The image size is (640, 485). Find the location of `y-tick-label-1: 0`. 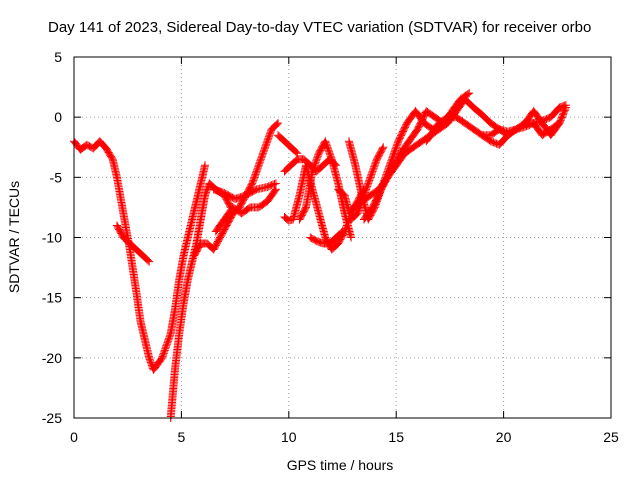

y-tick-label-1: 0 is located at coordinates (58, 117).